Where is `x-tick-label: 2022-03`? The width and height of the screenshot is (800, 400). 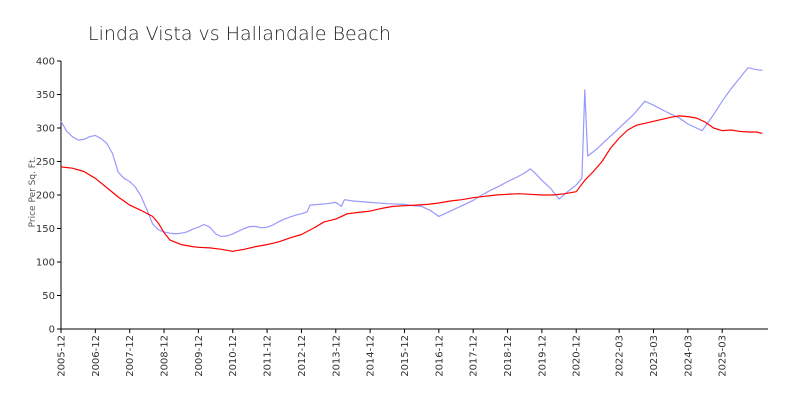
x-tick-label: 2022-03 is located at coordinates (620, 356).